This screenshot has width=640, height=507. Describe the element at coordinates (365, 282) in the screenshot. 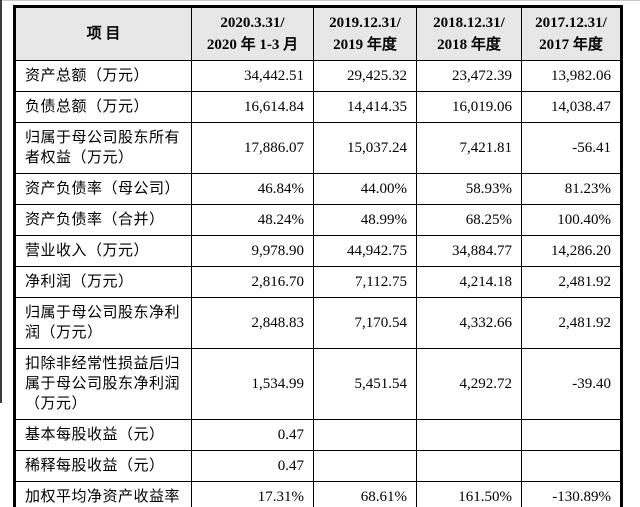

I see `row-value: 7,112.75` at that location.